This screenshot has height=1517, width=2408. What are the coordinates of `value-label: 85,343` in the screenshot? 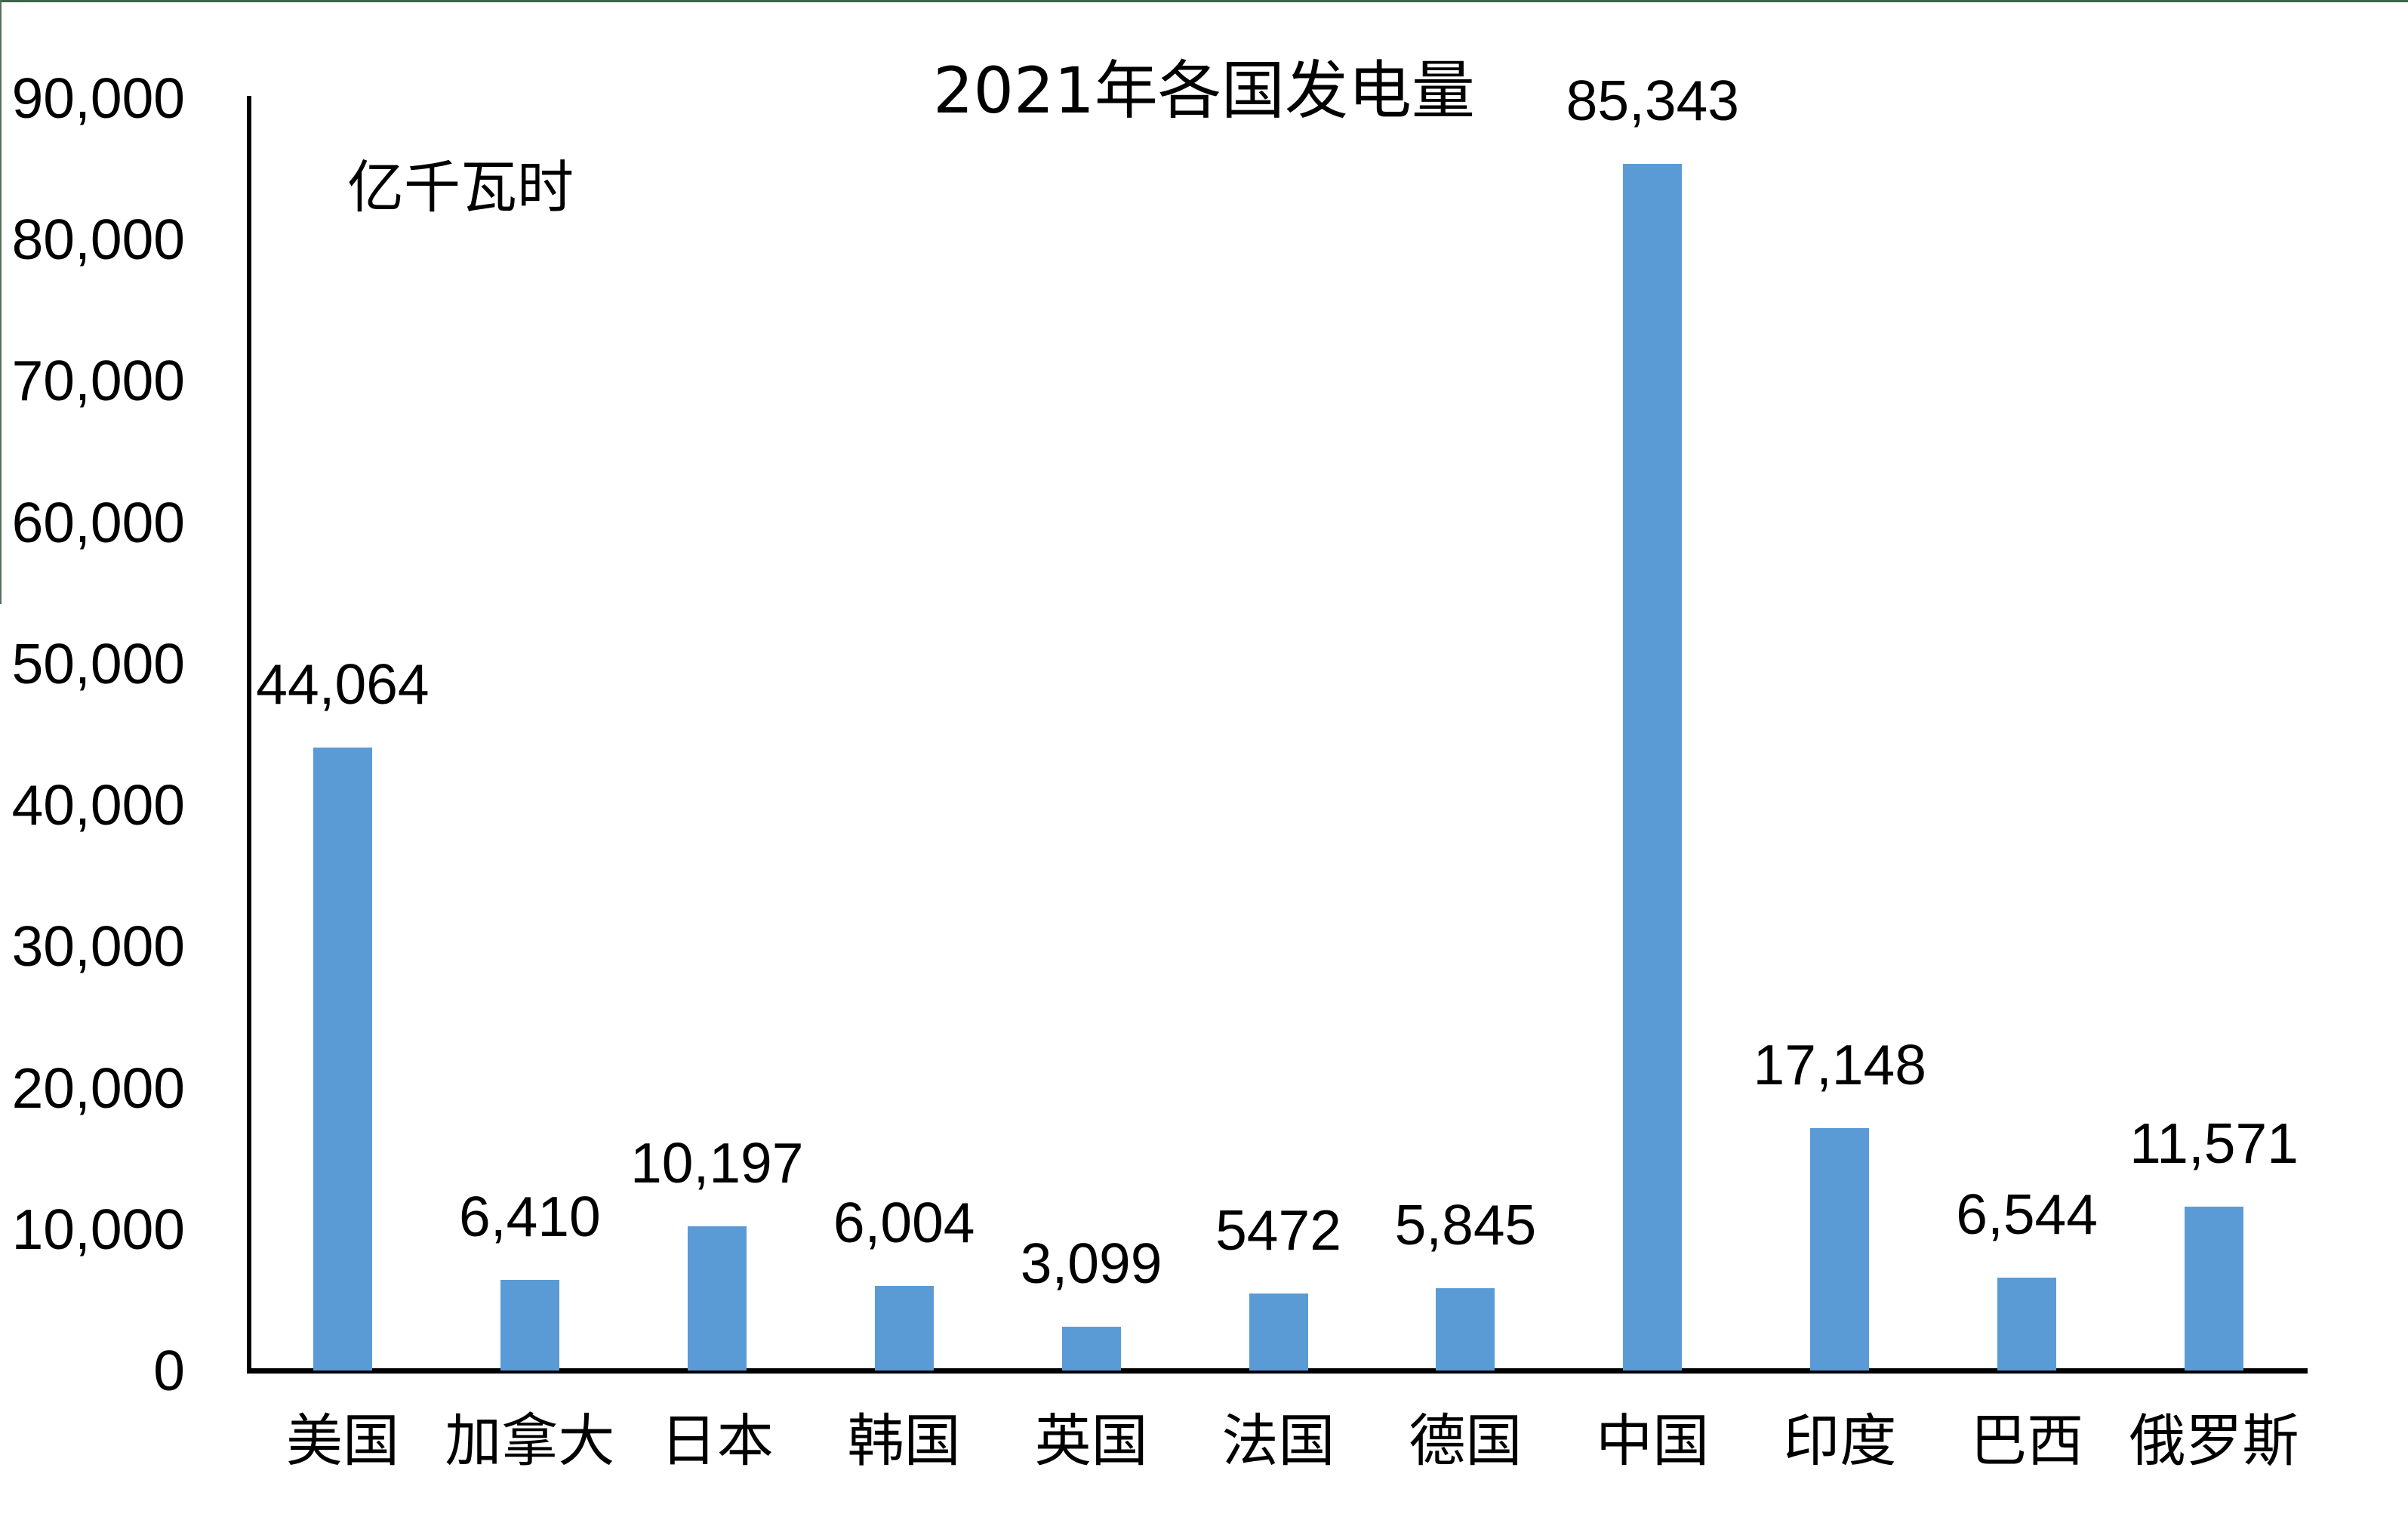 It's located at (1653, 100).